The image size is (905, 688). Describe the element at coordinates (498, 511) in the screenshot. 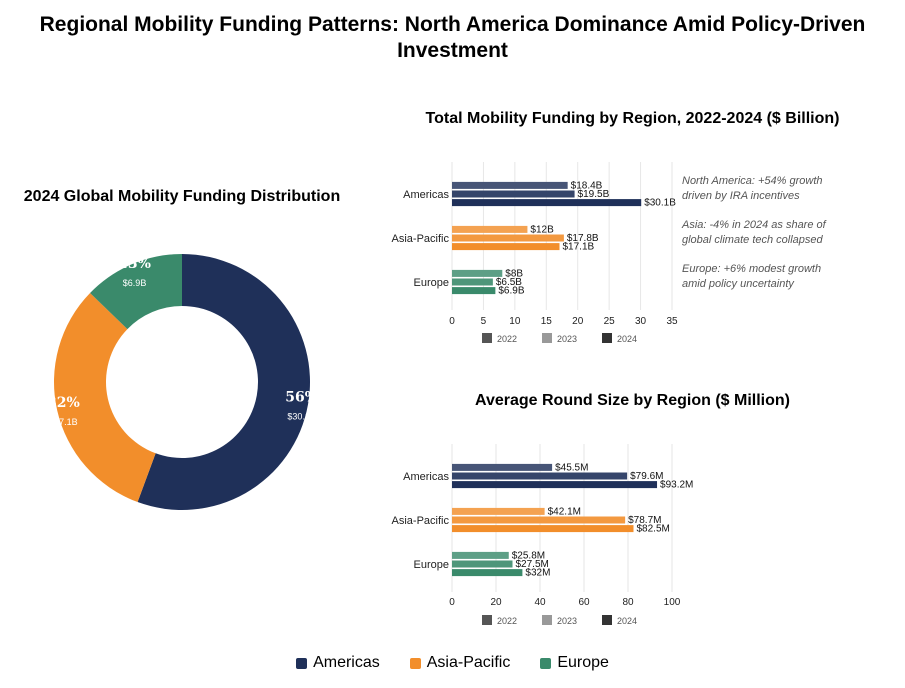

I see `round-size-bar-asia-pacific-2022` at that location.